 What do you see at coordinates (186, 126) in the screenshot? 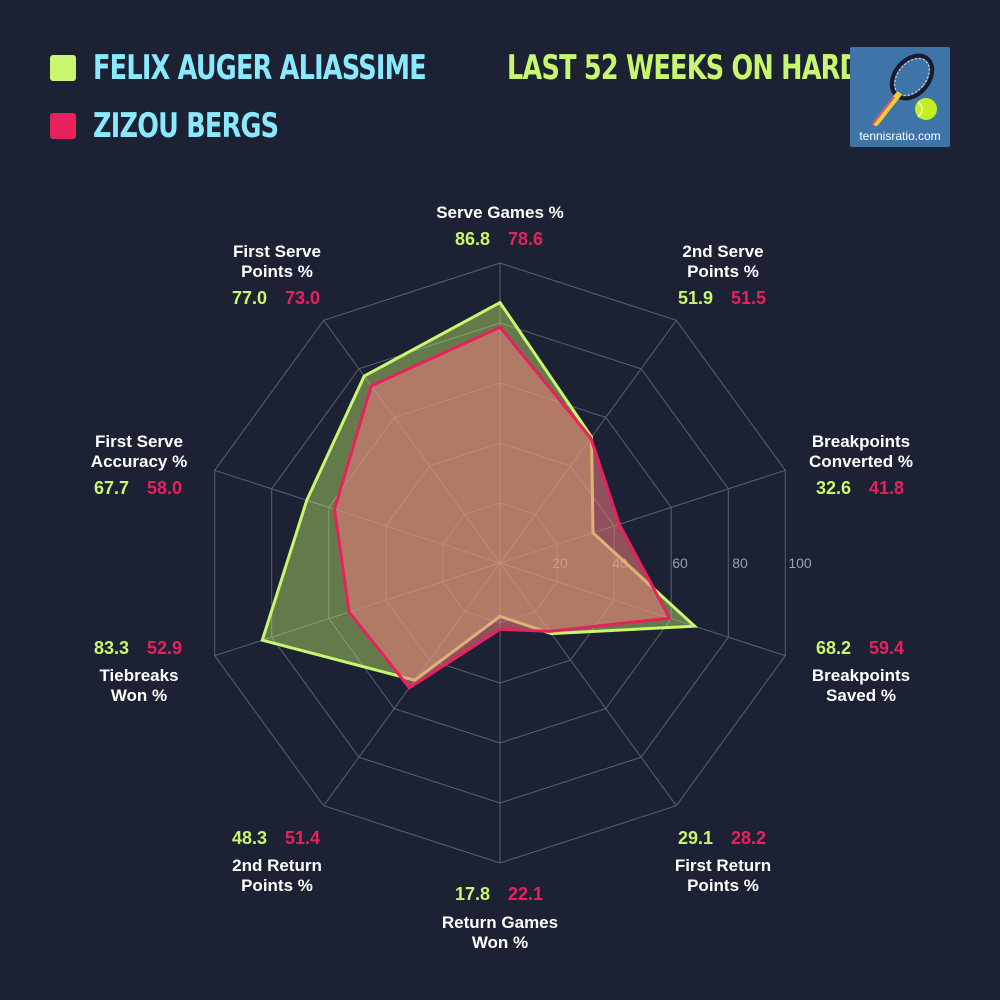
I see `legend-label-player2: ZIZOU BERGS` at bounding box center [186, 126].